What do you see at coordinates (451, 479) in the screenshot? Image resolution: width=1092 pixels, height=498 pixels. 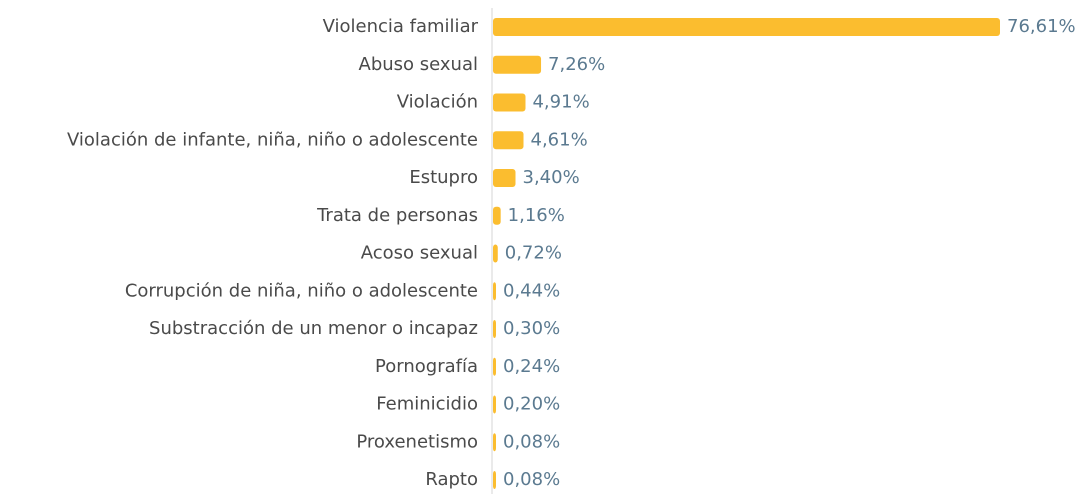 I see `category-label: Rapto` at bounding box center [451, 479].